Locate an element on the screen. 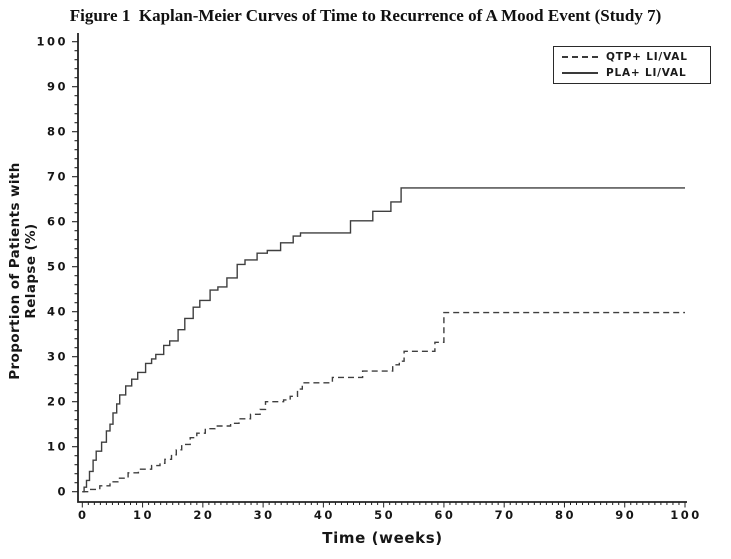  dashed-line-sample is located at coordinates (580, 57).